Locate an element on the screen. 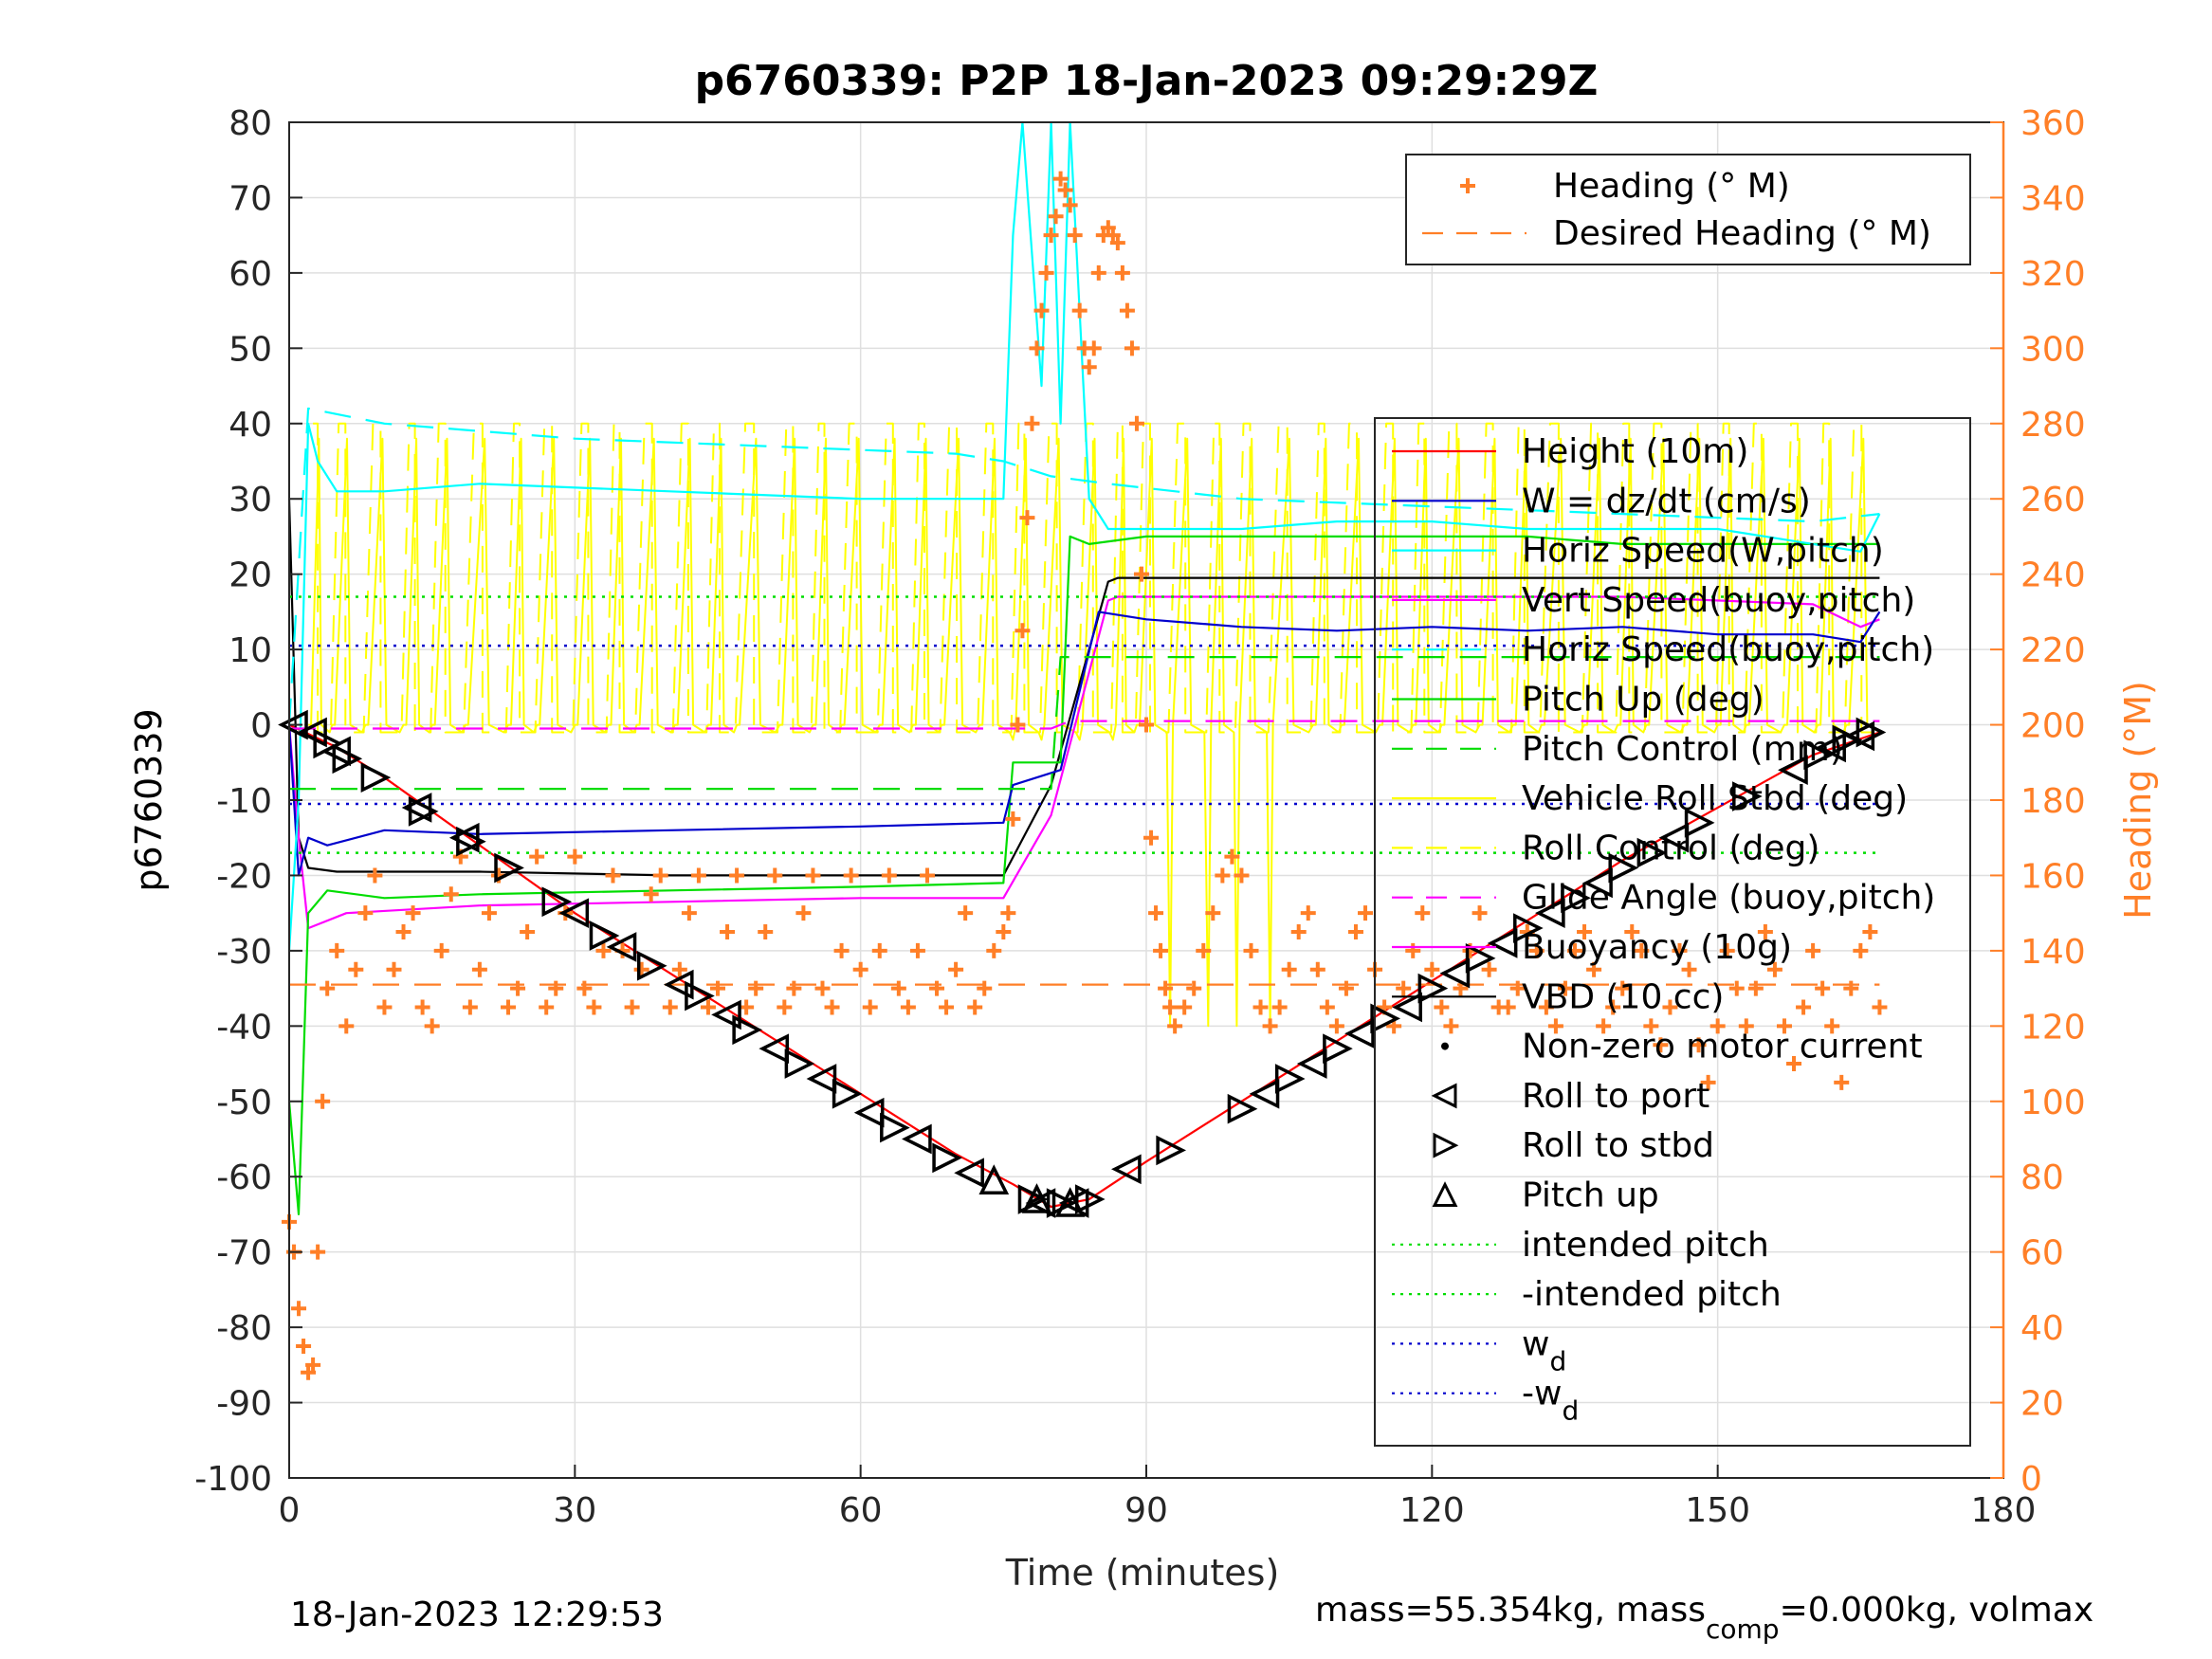  y-left-tick-label: 60 is located at coordinates (250, 274).